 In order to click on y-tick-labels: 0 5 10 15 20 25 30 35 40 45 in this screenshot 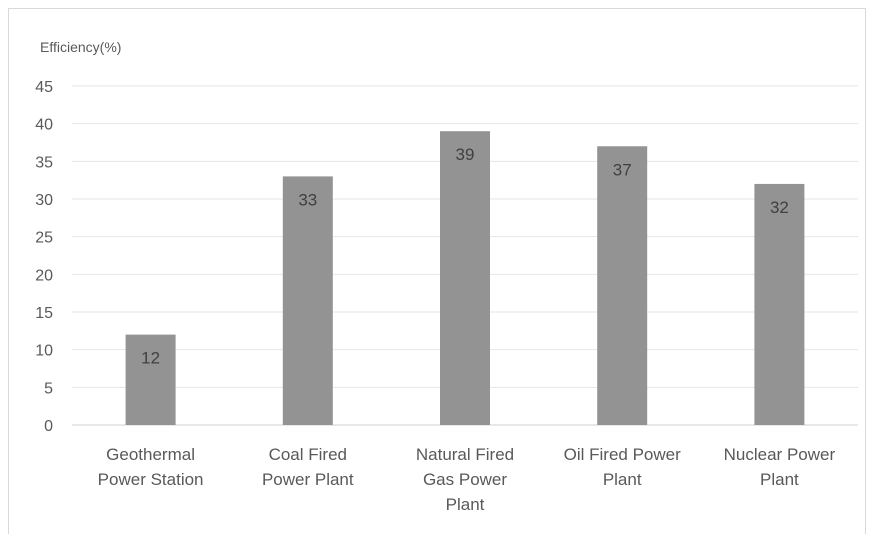, I will do `click(44, 257)`.